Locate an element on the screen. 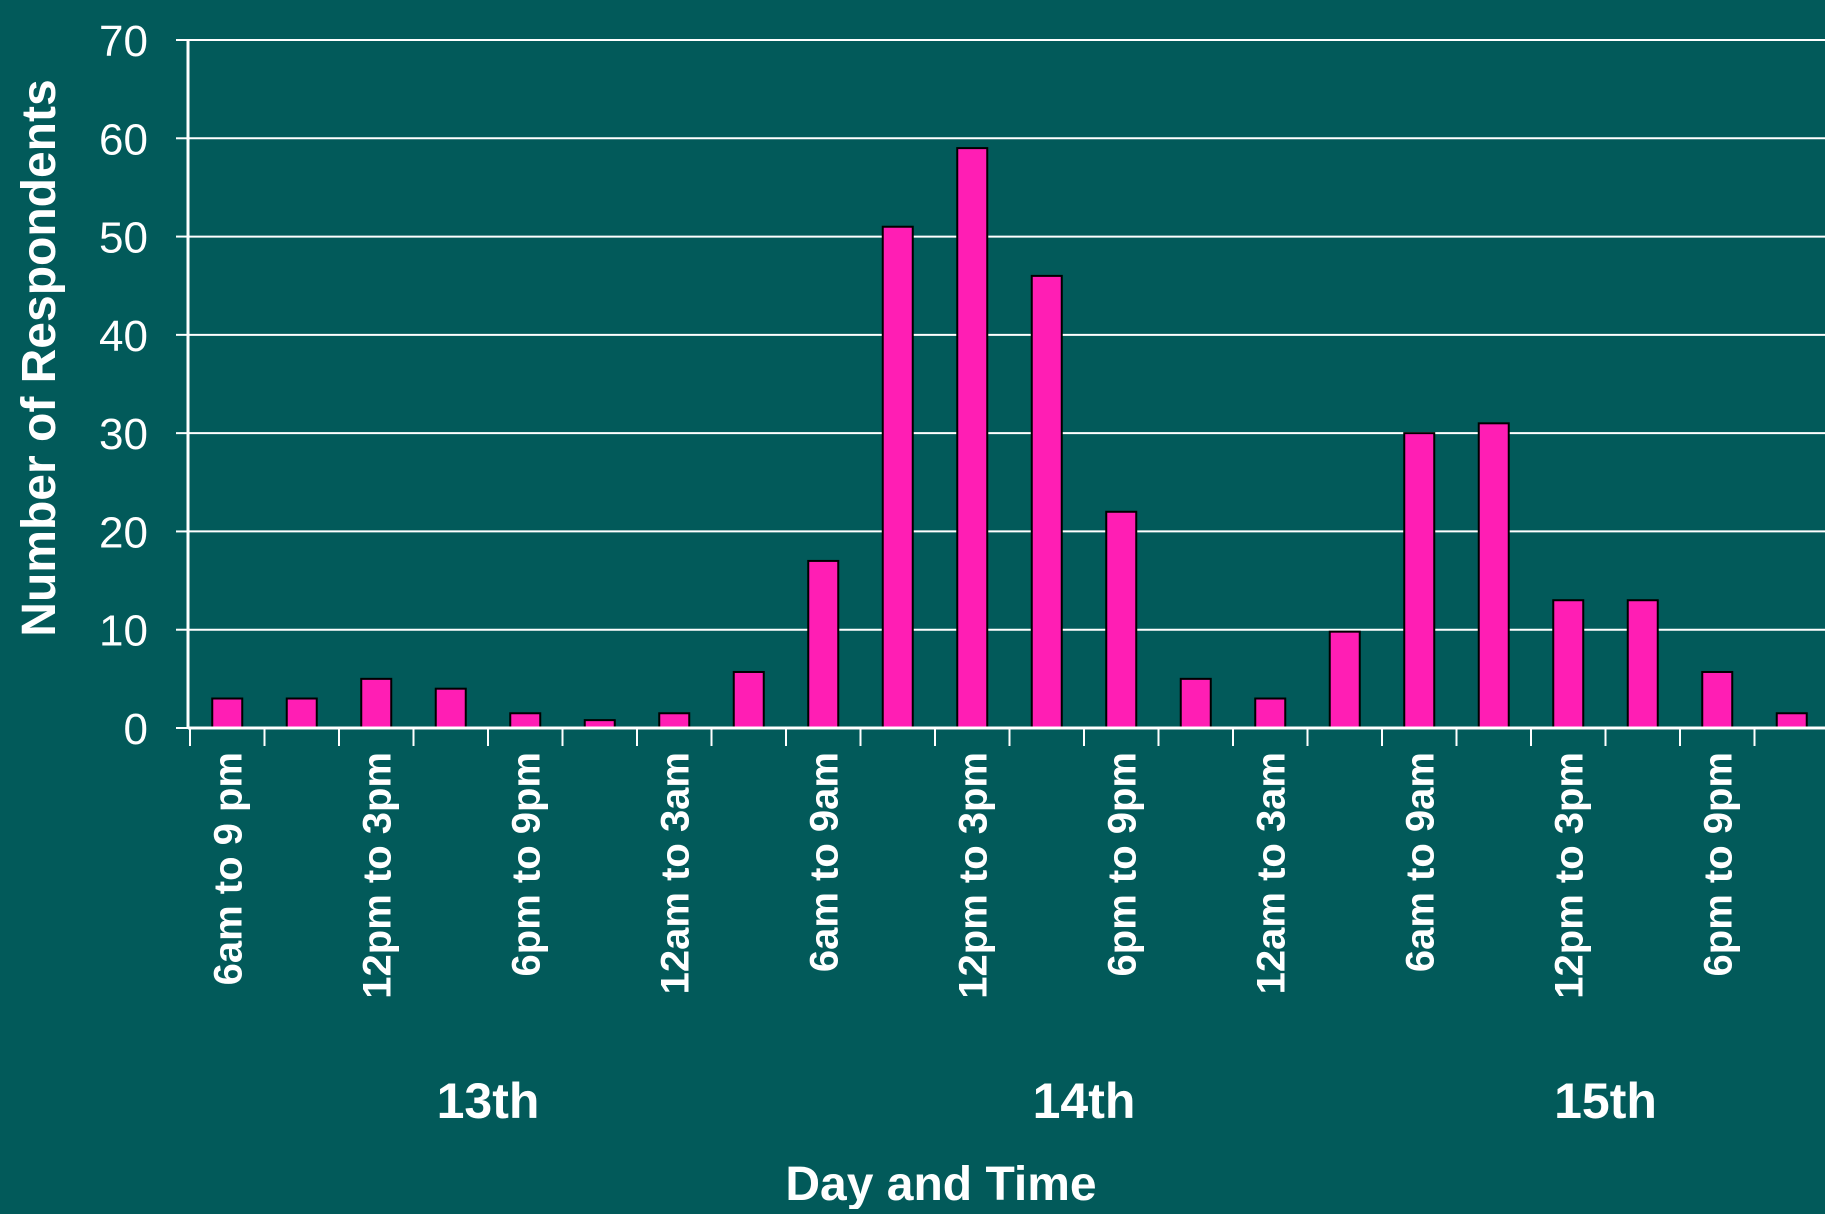 Image resolution: width=1825 pixels, height=1214 pixels. group-label: 14th is located at coordinates (1084, 1101).